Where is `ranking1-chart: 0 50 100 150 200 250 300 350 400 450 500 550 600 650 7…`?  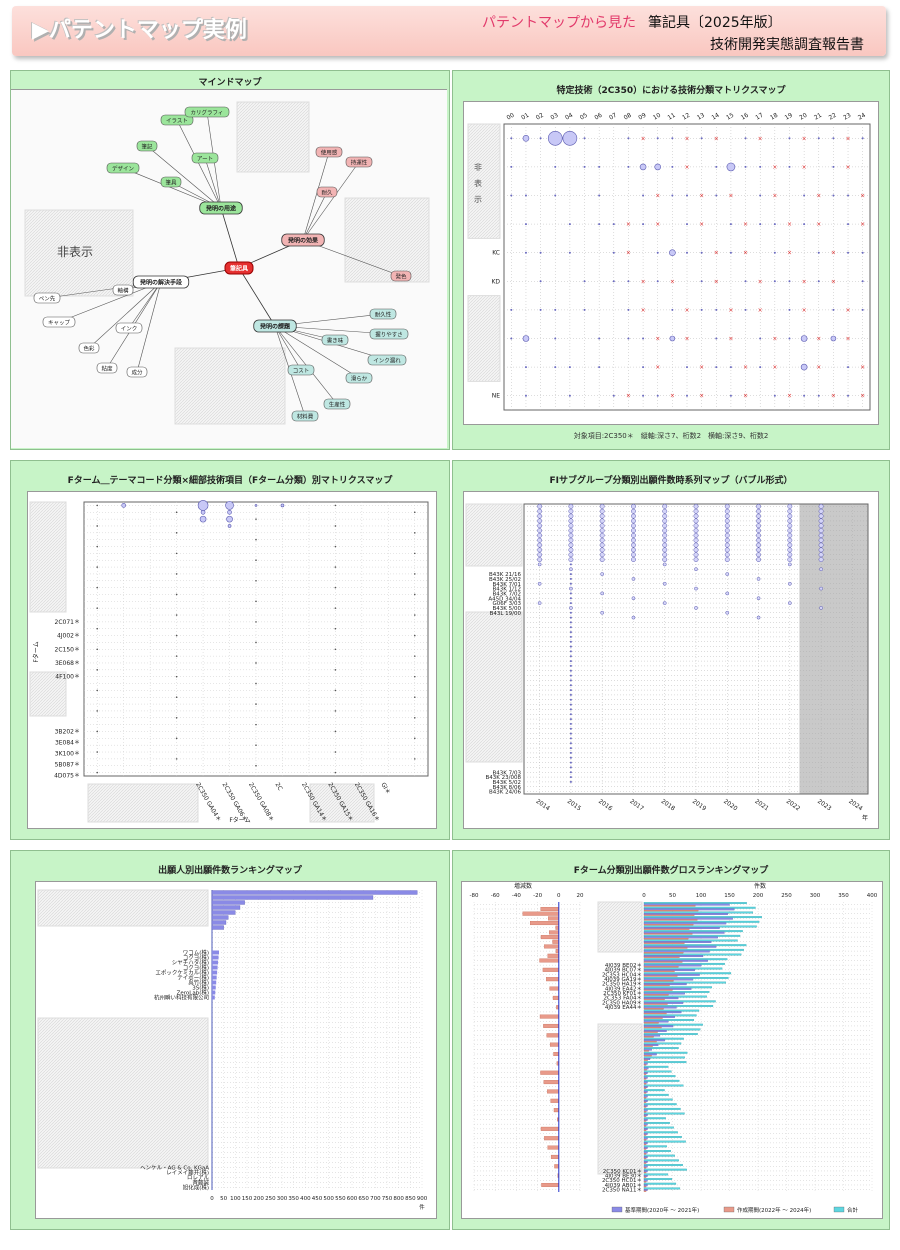 ranking1-chart: 0 50 100 150 200 250 300 350 400 450 500 550 600 650 7… is located at coordinates (232, 1050).